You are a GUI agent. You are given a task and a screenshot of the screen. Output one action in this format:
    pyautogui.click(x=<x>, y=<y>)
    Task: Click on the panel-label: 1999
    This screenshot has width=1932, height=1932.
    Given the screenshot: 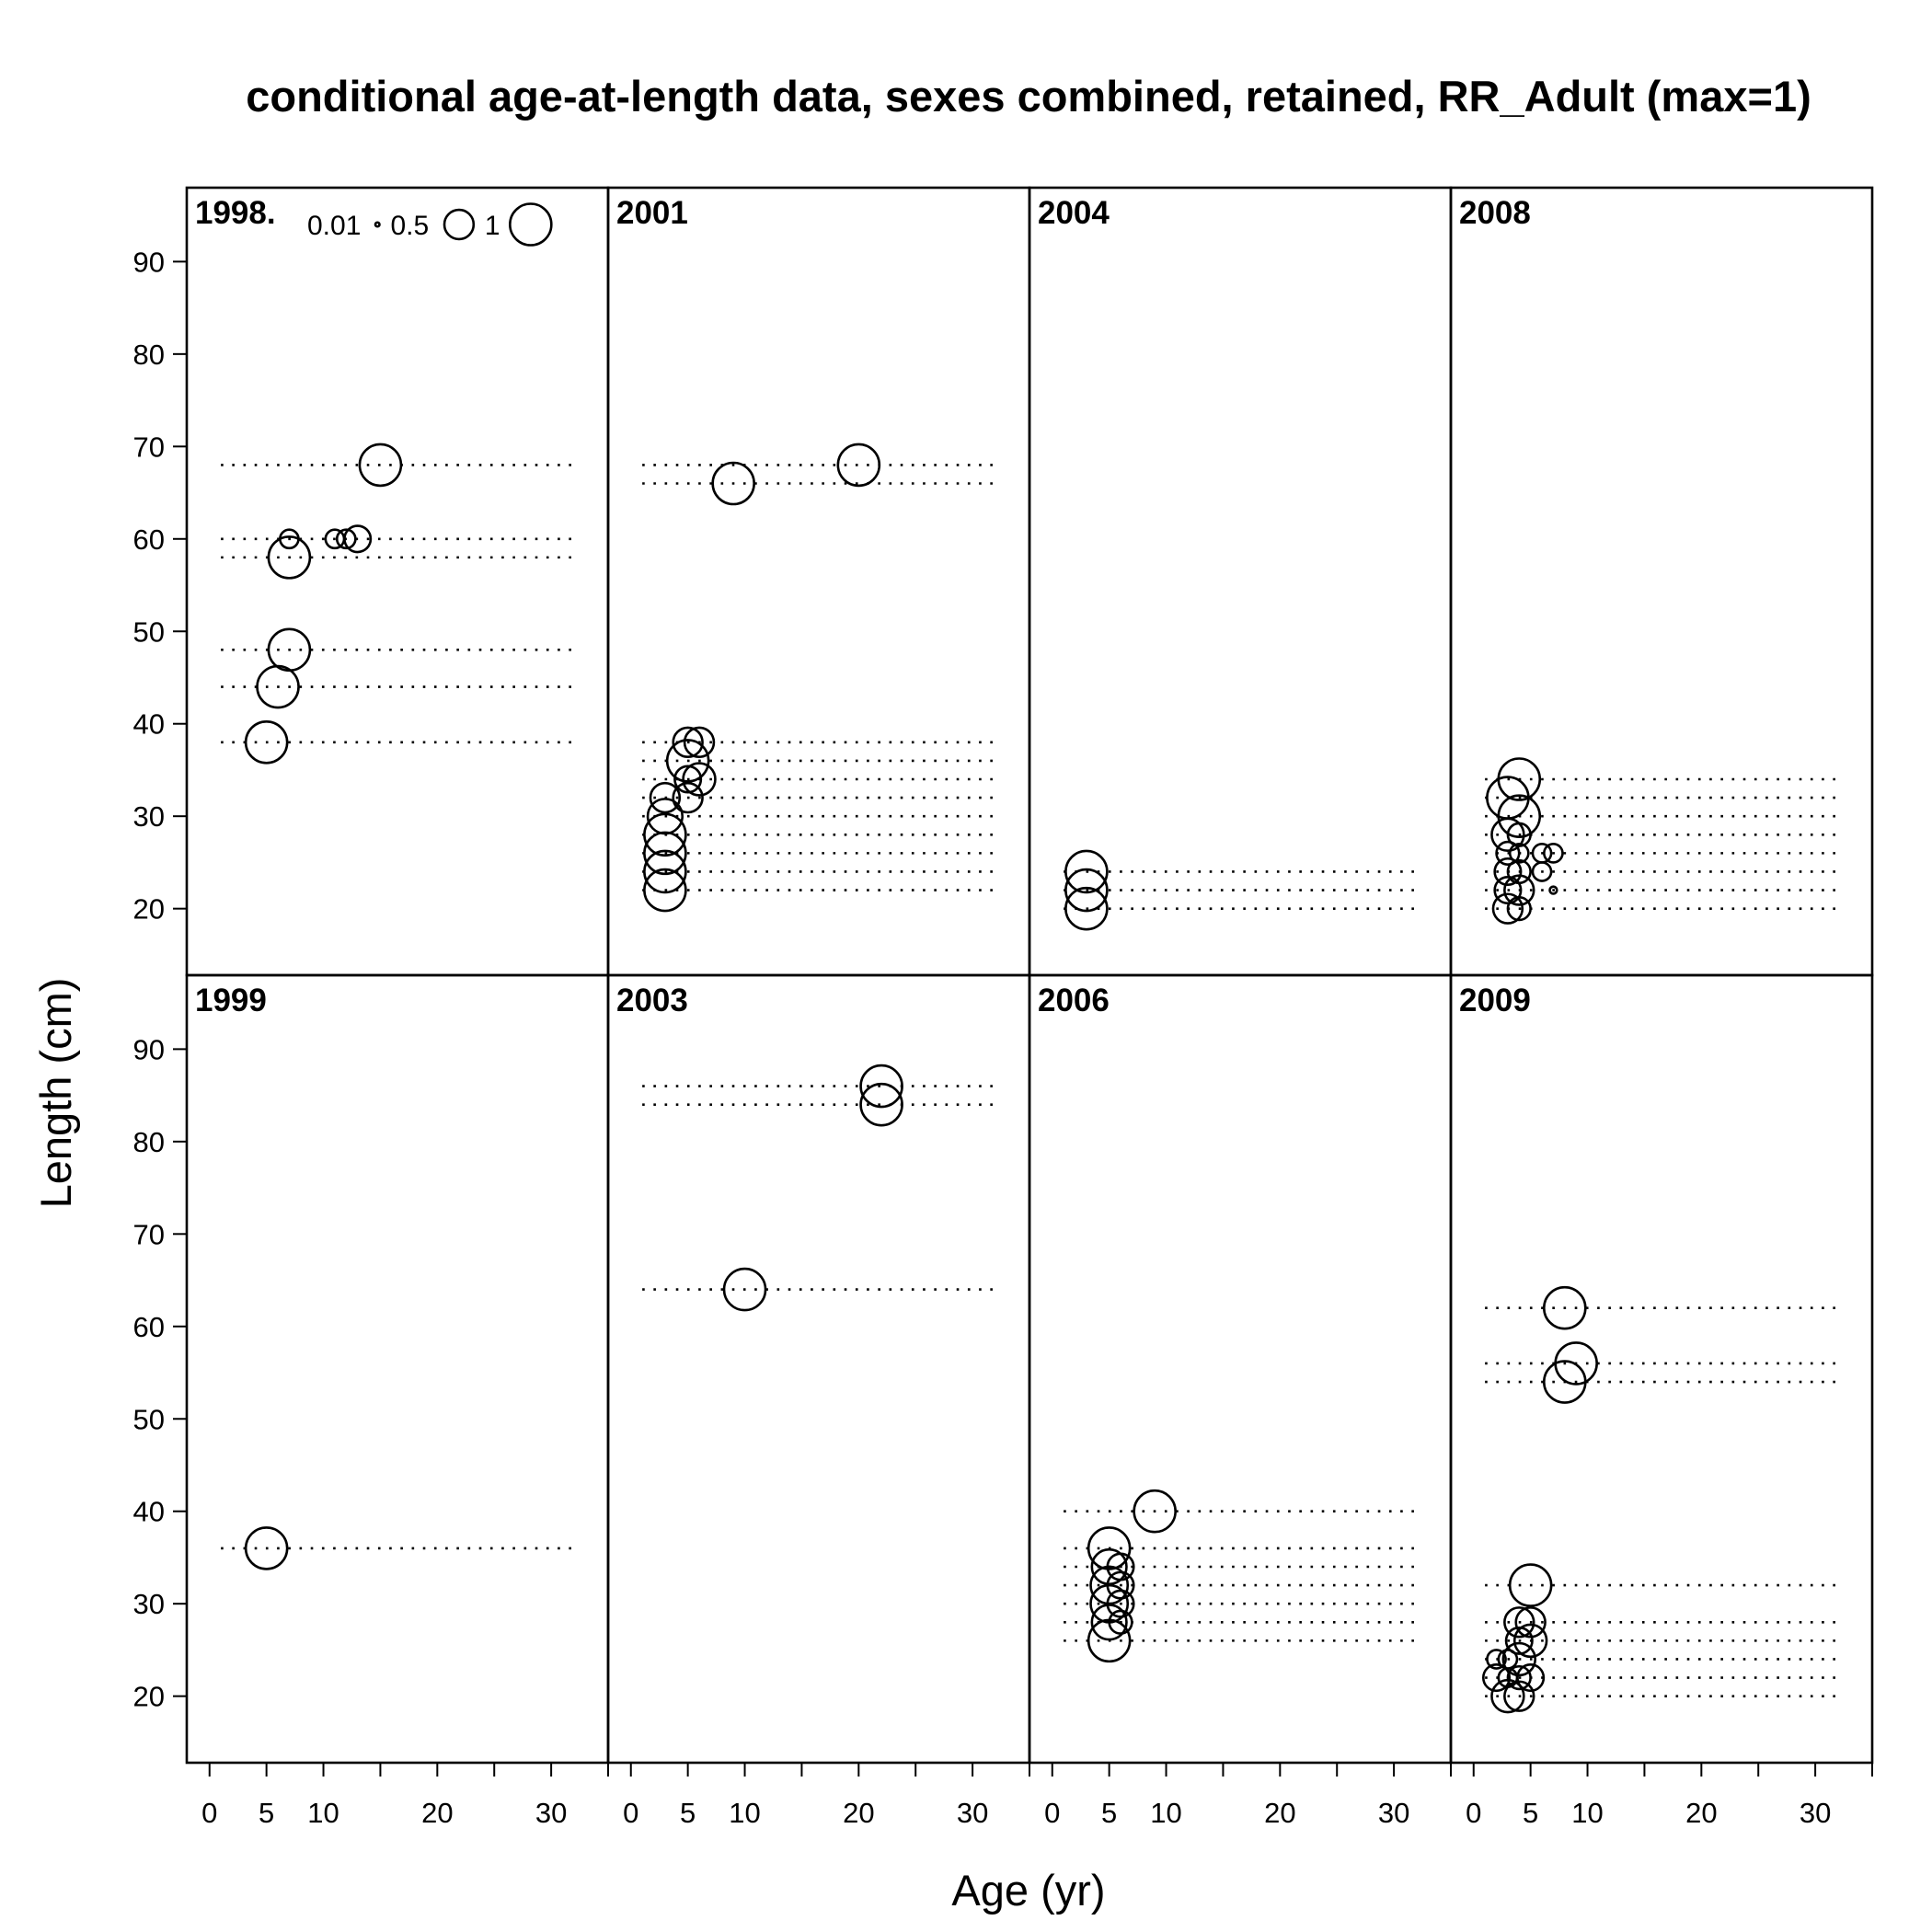 What is the action you would take?
    pyautogui.click(x=231, y=1000)
    